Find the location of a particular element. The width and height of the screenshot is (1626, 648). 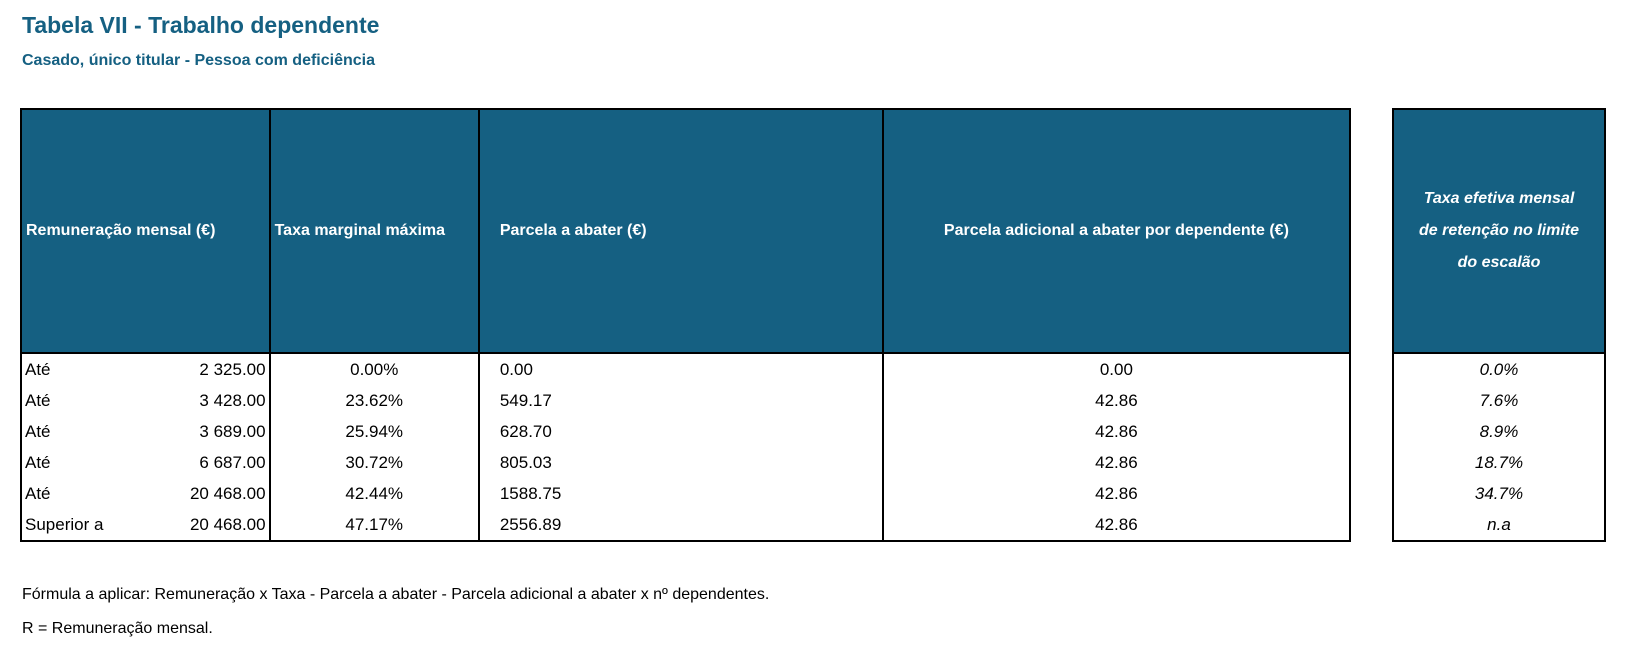

table-row: 18.7% is located at coordinates (1499, 462).